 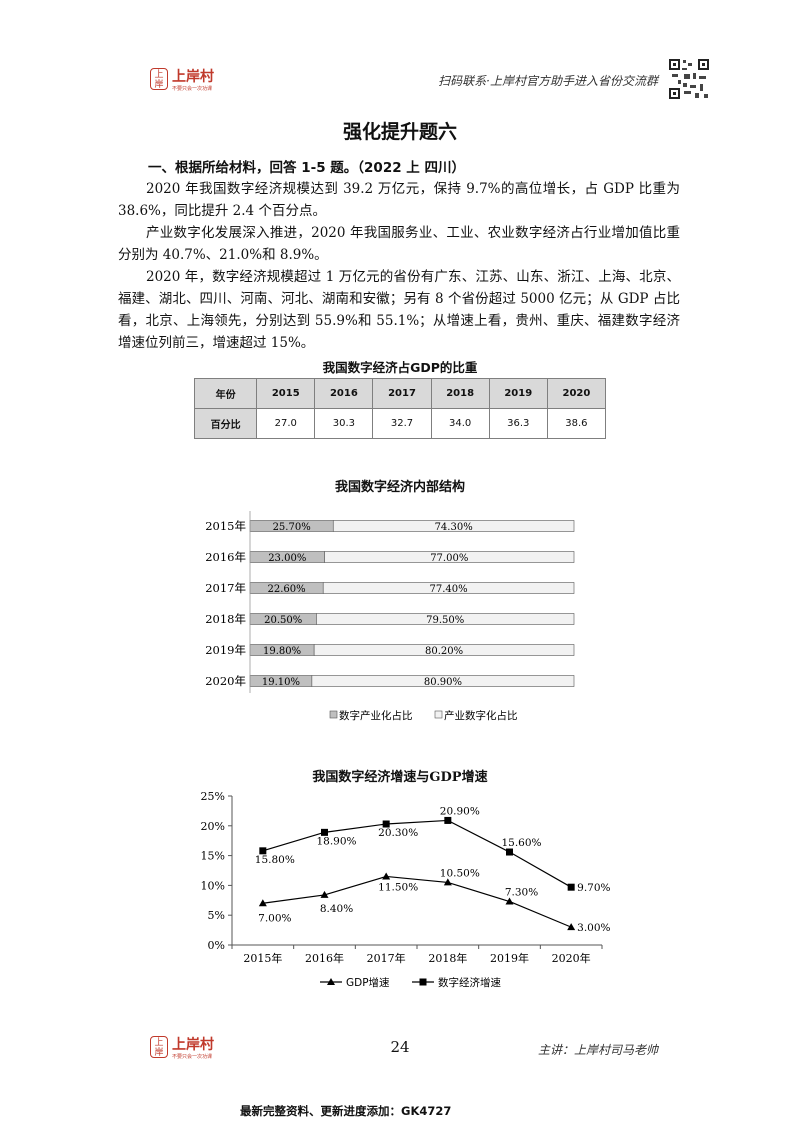 I want to click on data-label: 10.50%, so click(x=460, y=873).